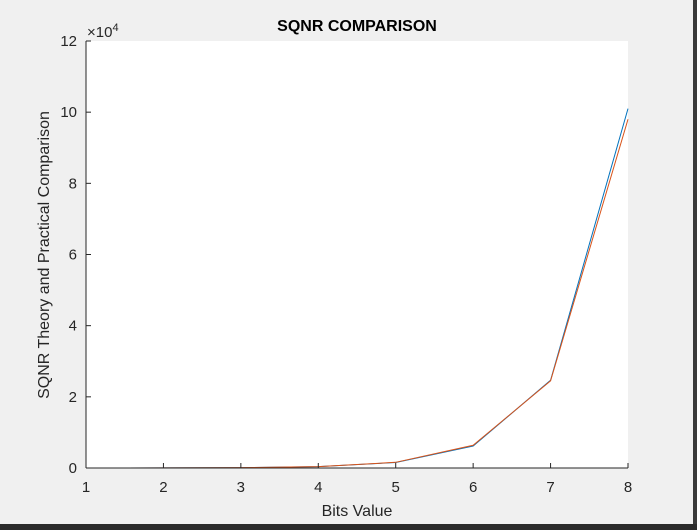 This screenshot has height=530, width=697. Describe the element at coordinates (68, 41) in the screenshot. I see `y-tick-label: 12` at that location.